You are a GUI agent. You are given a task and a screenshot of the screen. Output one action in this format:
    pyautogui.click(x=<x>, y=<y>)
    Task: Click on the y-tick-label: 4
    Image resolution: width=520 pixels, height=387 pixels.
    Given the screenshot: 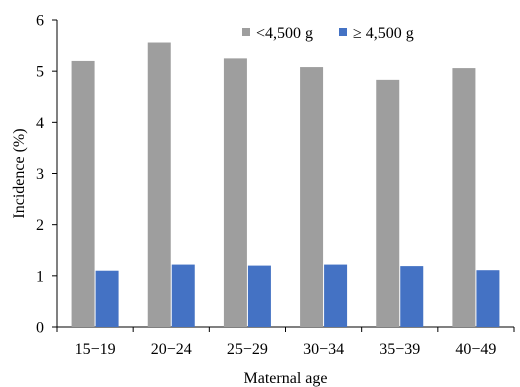 What is the action you would take?
    pyautogui.click(x=40, y=123)
    